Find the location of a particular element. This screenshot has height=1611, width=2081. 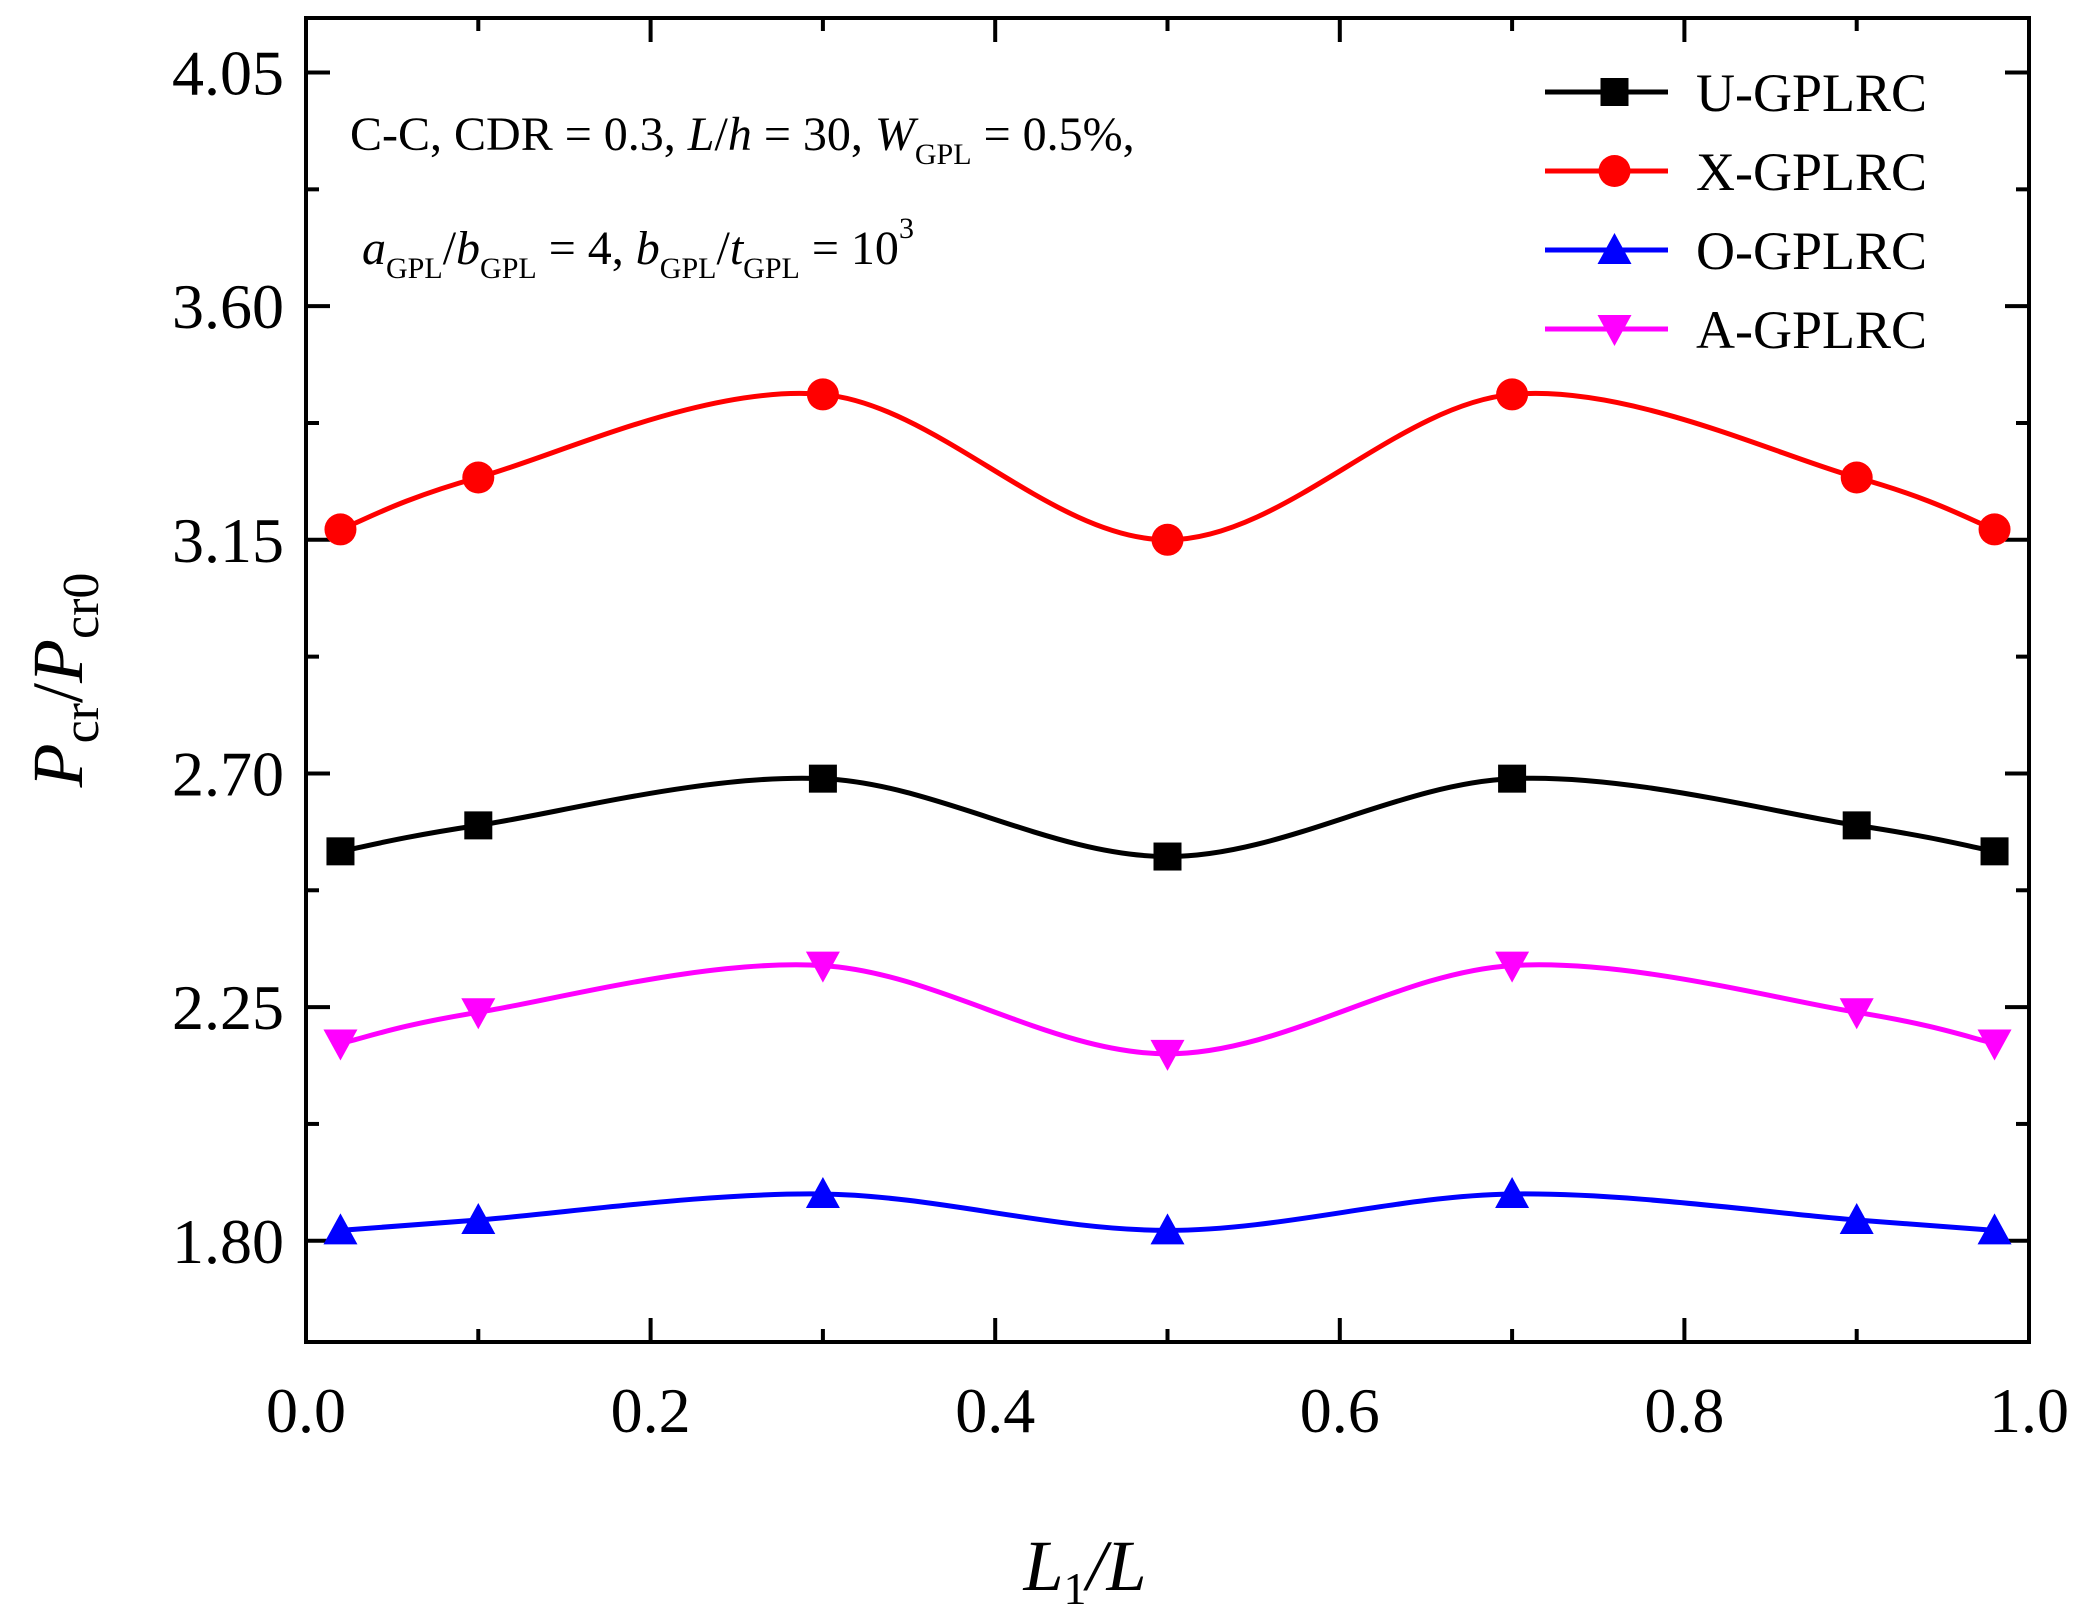

x-tick-label: 0.4 is located at coordinates (995, 1410).